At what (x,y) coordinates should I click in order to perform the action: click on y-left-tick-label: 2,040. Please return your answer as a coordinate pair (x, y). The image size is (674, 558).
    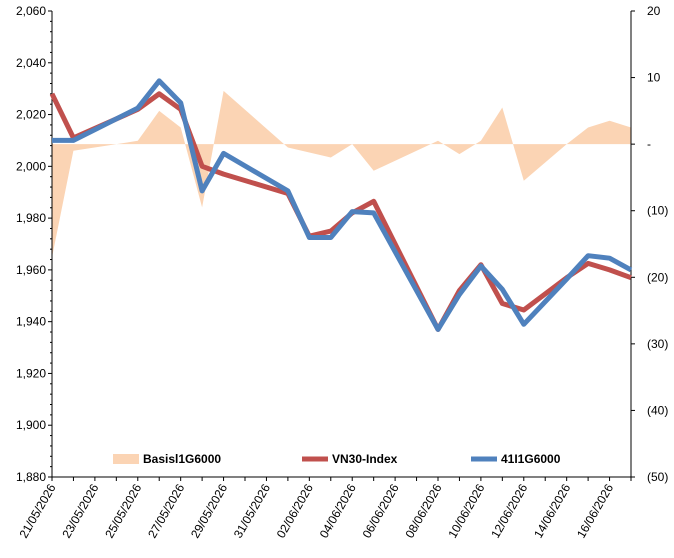
    Looking at the image, I should click on (31, 63).